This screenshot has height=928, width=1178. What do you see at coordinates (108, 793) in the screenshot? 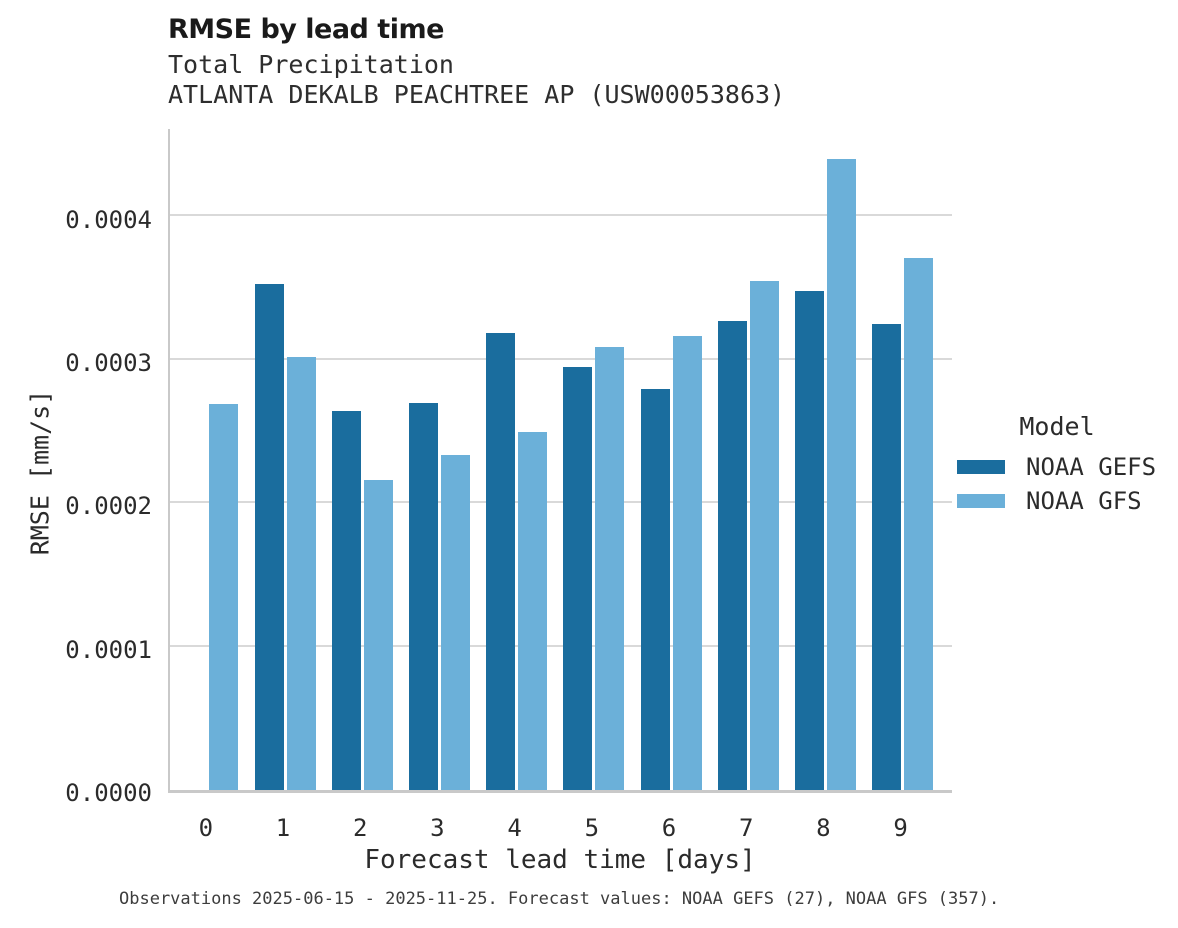
I see `y-tick-label-0.0000: 0.0000` at bounding box center [108, 793].